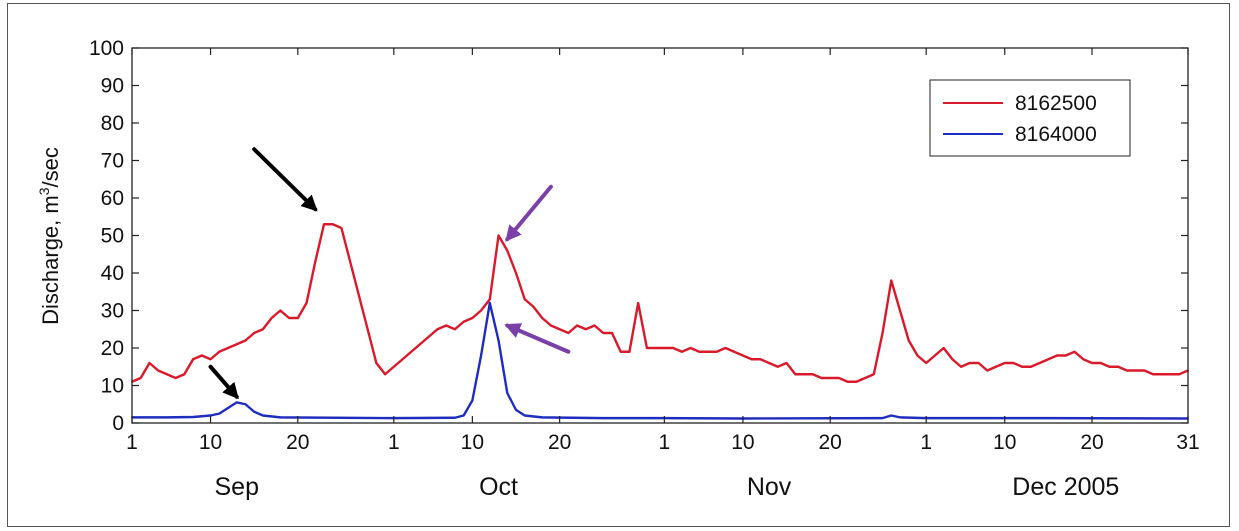  What do you see at coordinates (1004, 442) in the screenshot?
I see `x-tick-label-10: 10` at bounding box center [1004, 442].